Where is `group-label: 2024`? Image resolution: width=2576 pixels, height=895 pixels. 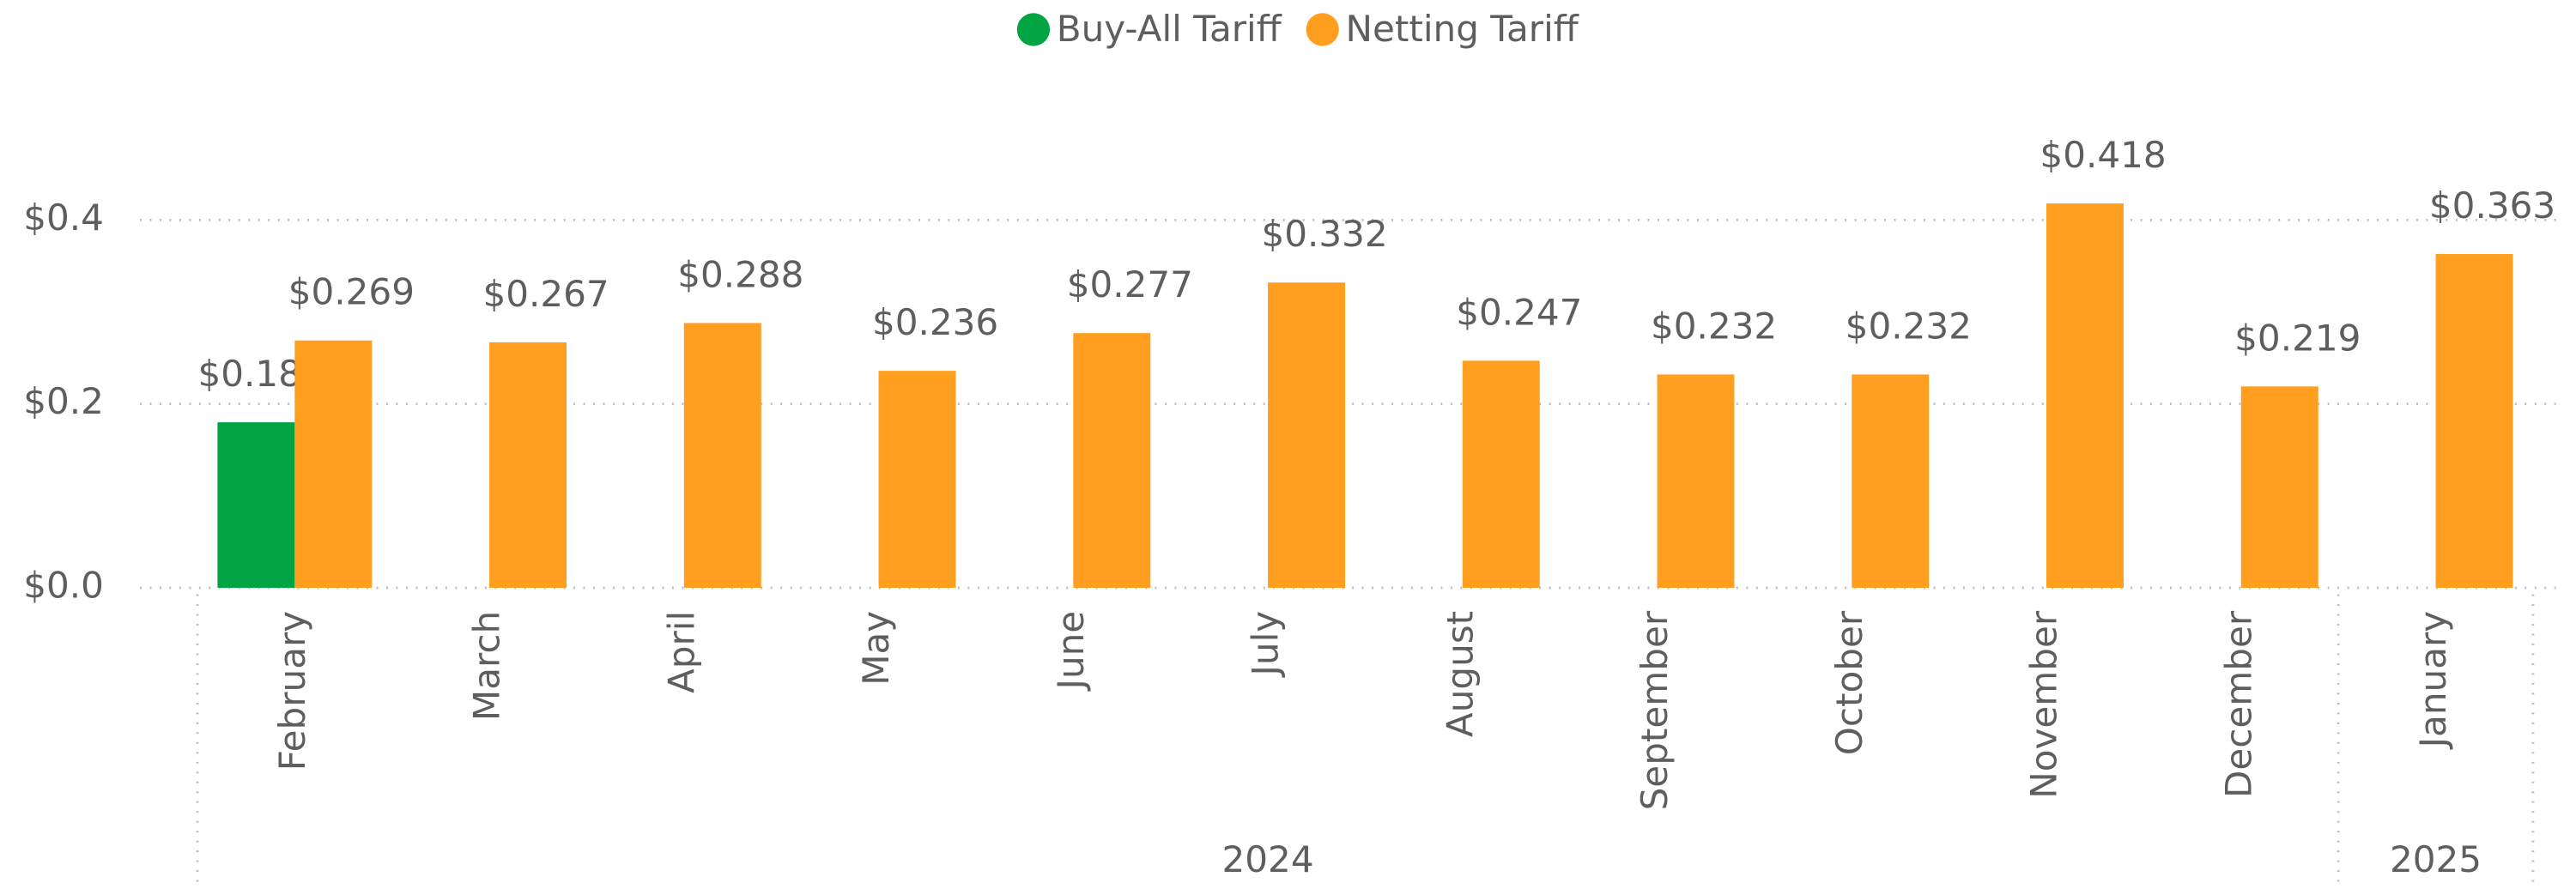 group-label: 2024 is located at coordinates (1268, 859).